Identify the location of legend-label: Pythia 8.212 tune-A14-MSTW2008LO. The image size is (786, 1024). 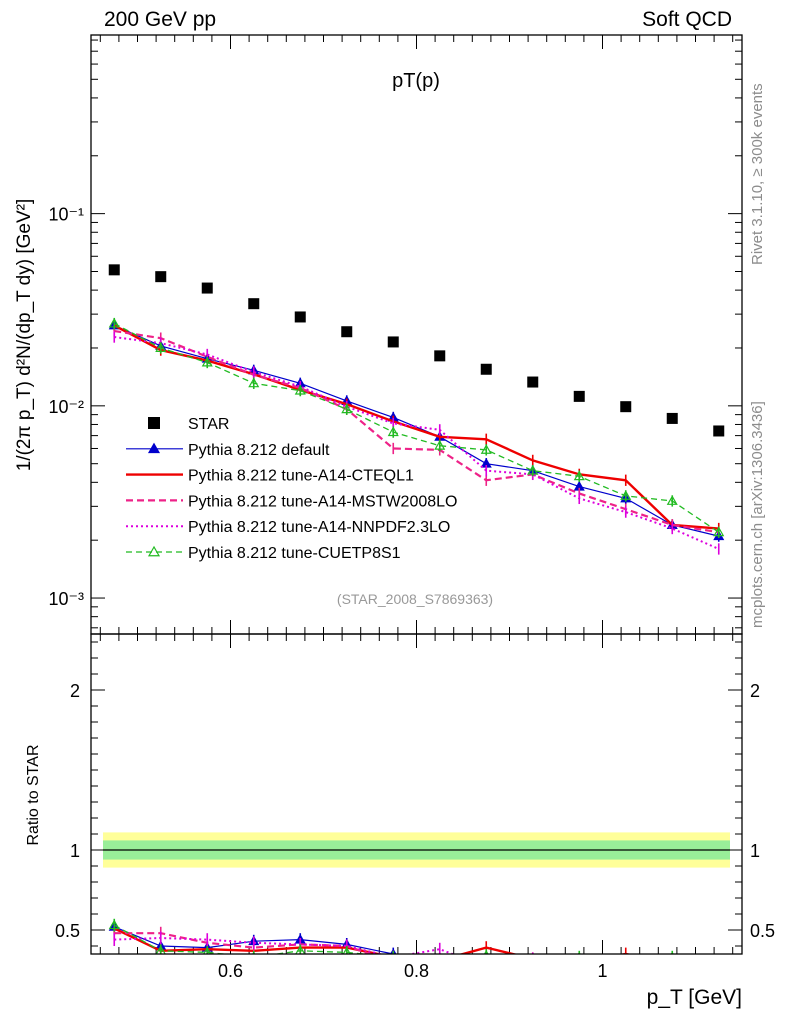
(322, 501).